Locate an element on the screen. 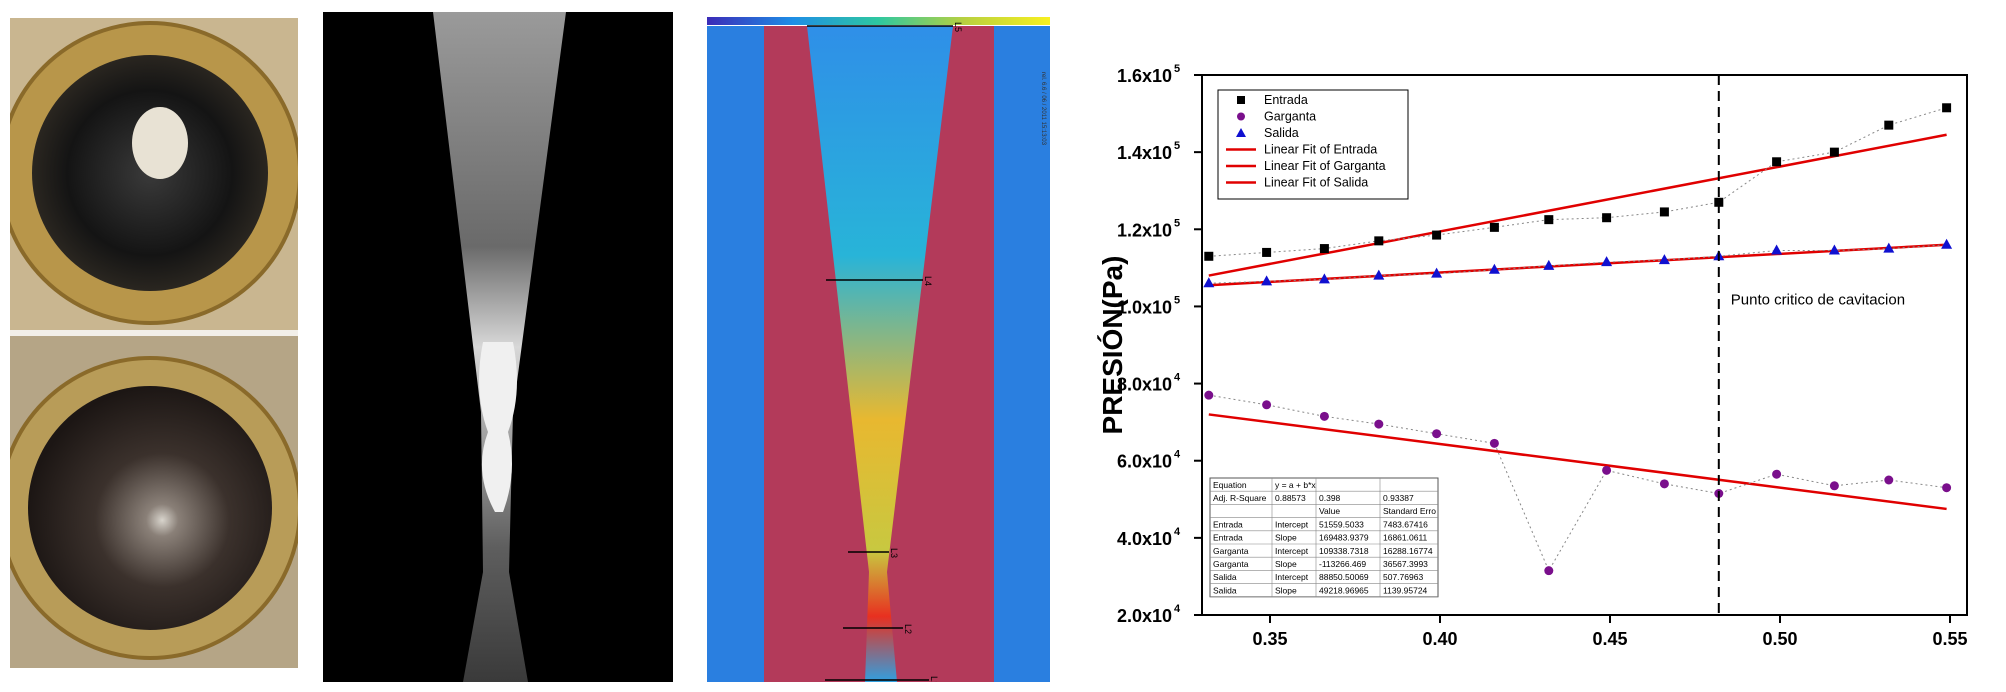  y-tick-label: 1.6x10 is located at coordinates (1144, 76).